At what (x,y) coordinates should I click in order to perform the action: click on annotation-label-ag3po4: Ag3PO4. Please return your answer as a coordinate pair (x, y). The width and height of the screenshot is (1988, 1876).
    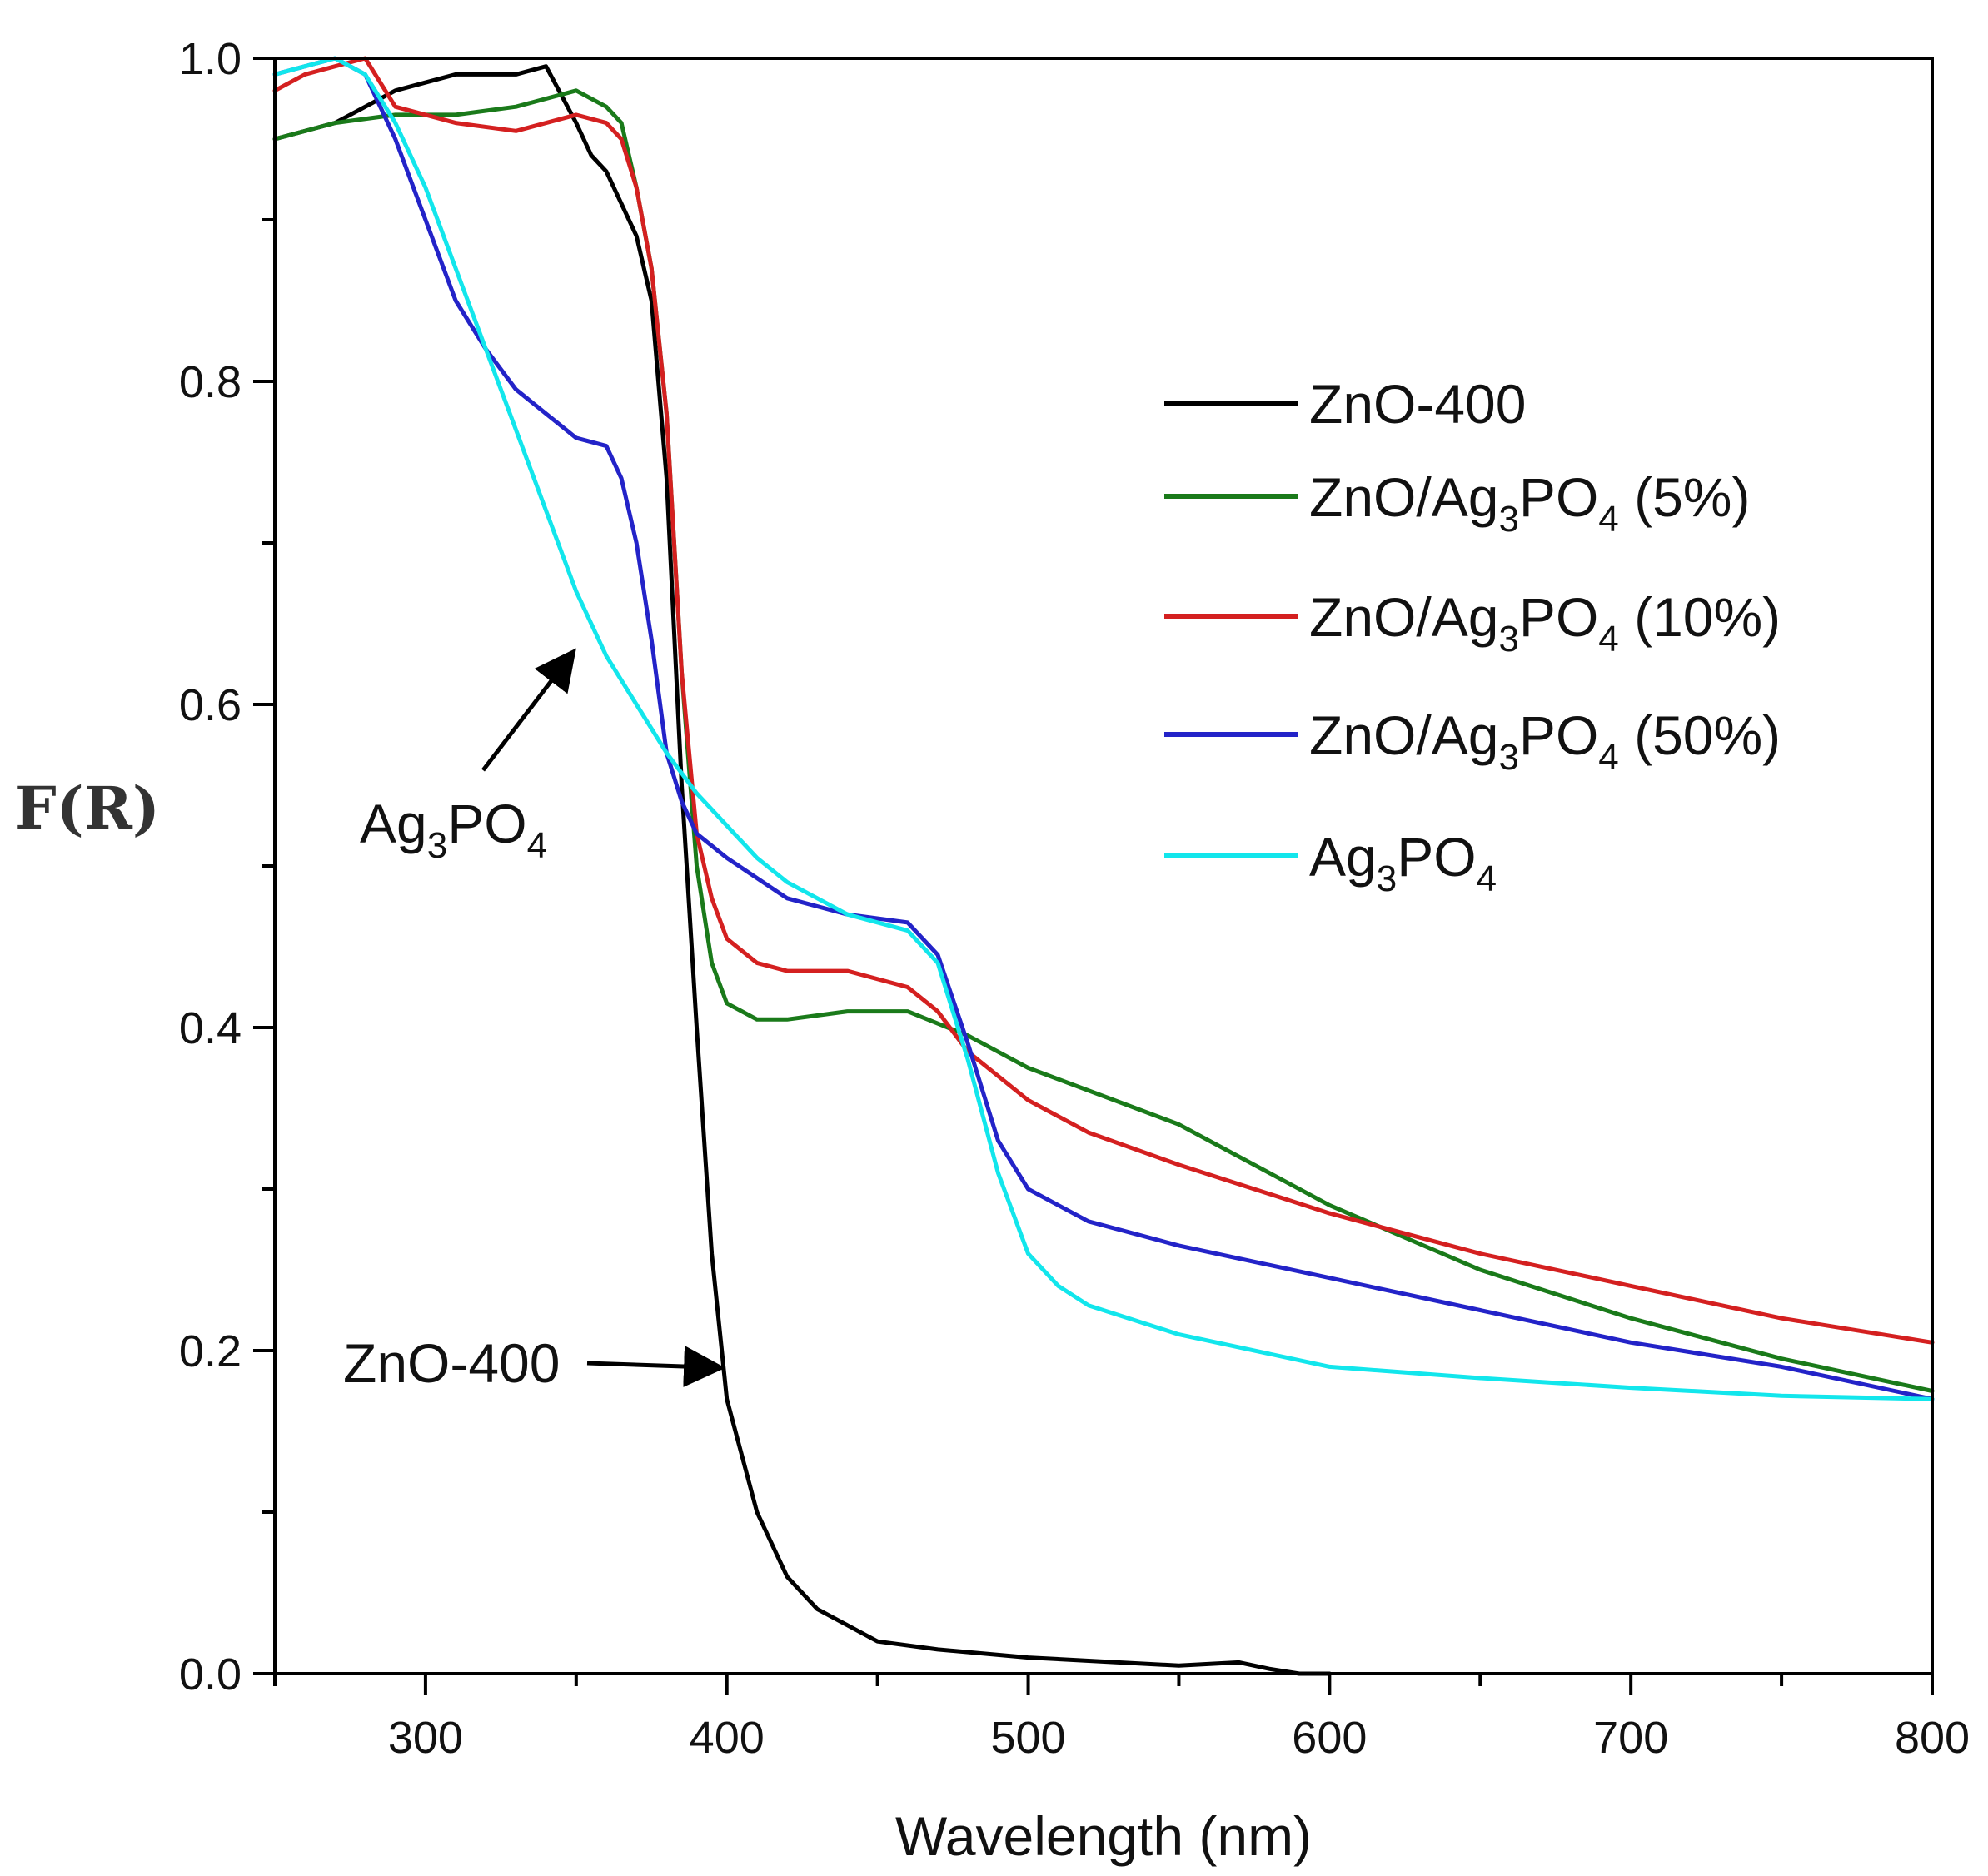
    Looking at the image, I should click on (453, 829).